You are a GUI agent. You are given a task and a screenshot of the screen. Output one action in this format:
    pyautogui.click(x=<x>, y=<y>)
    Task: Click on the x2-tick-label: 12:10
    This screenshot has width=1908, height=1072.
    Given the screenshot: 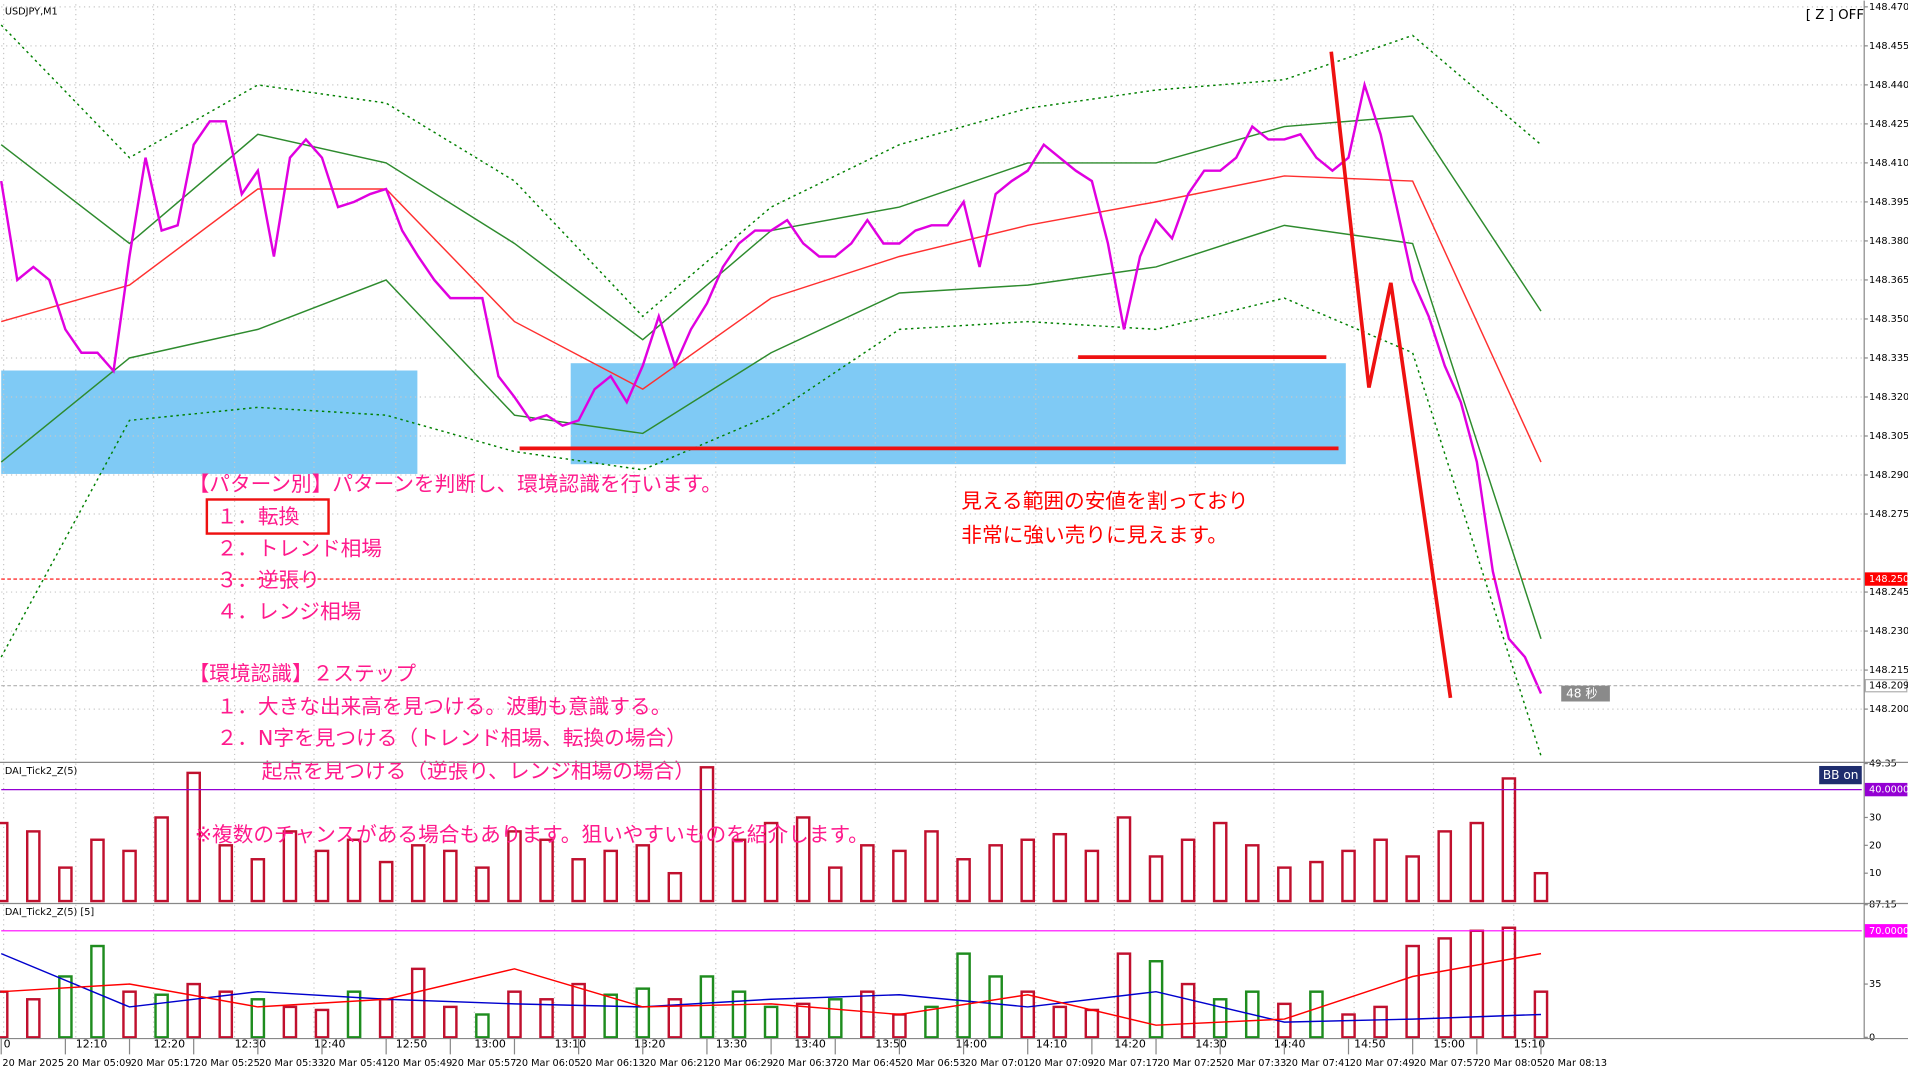 What is the action you would take?
    pyautogui.click(x=92, y=1044)
    